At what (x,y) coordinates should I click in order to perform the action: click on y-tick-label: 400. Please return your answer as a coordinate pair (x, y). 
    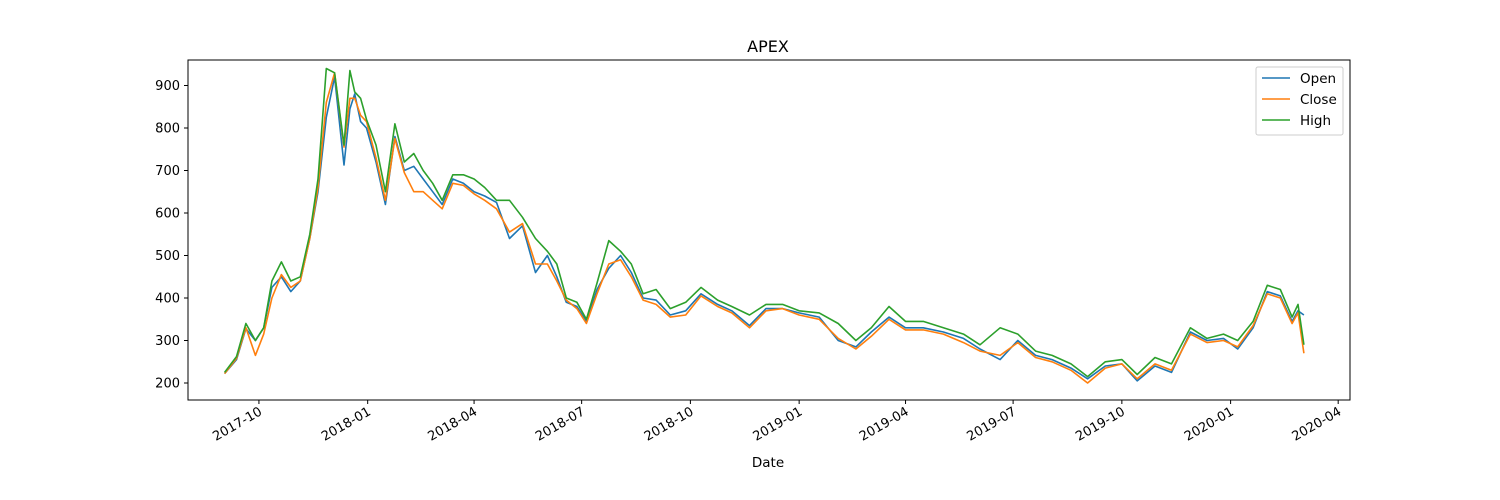
    Looking at the image, I should click on (167, 299).